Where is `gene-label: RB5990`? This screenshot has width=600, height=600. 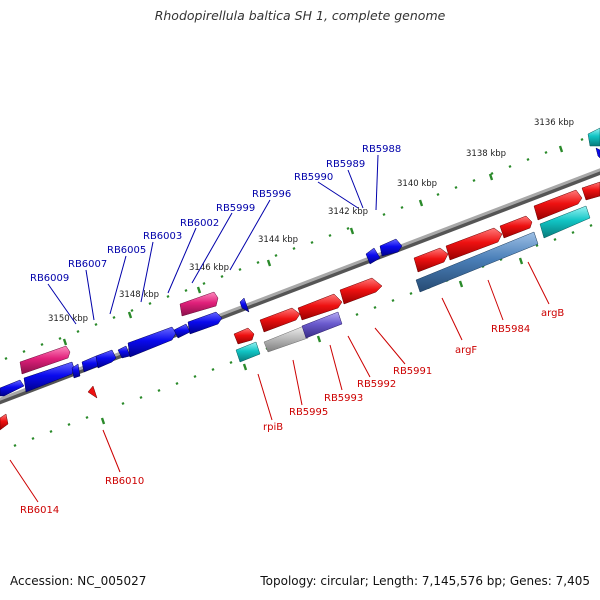 gene-label: RB5990 is located at coordinates (313, 177).